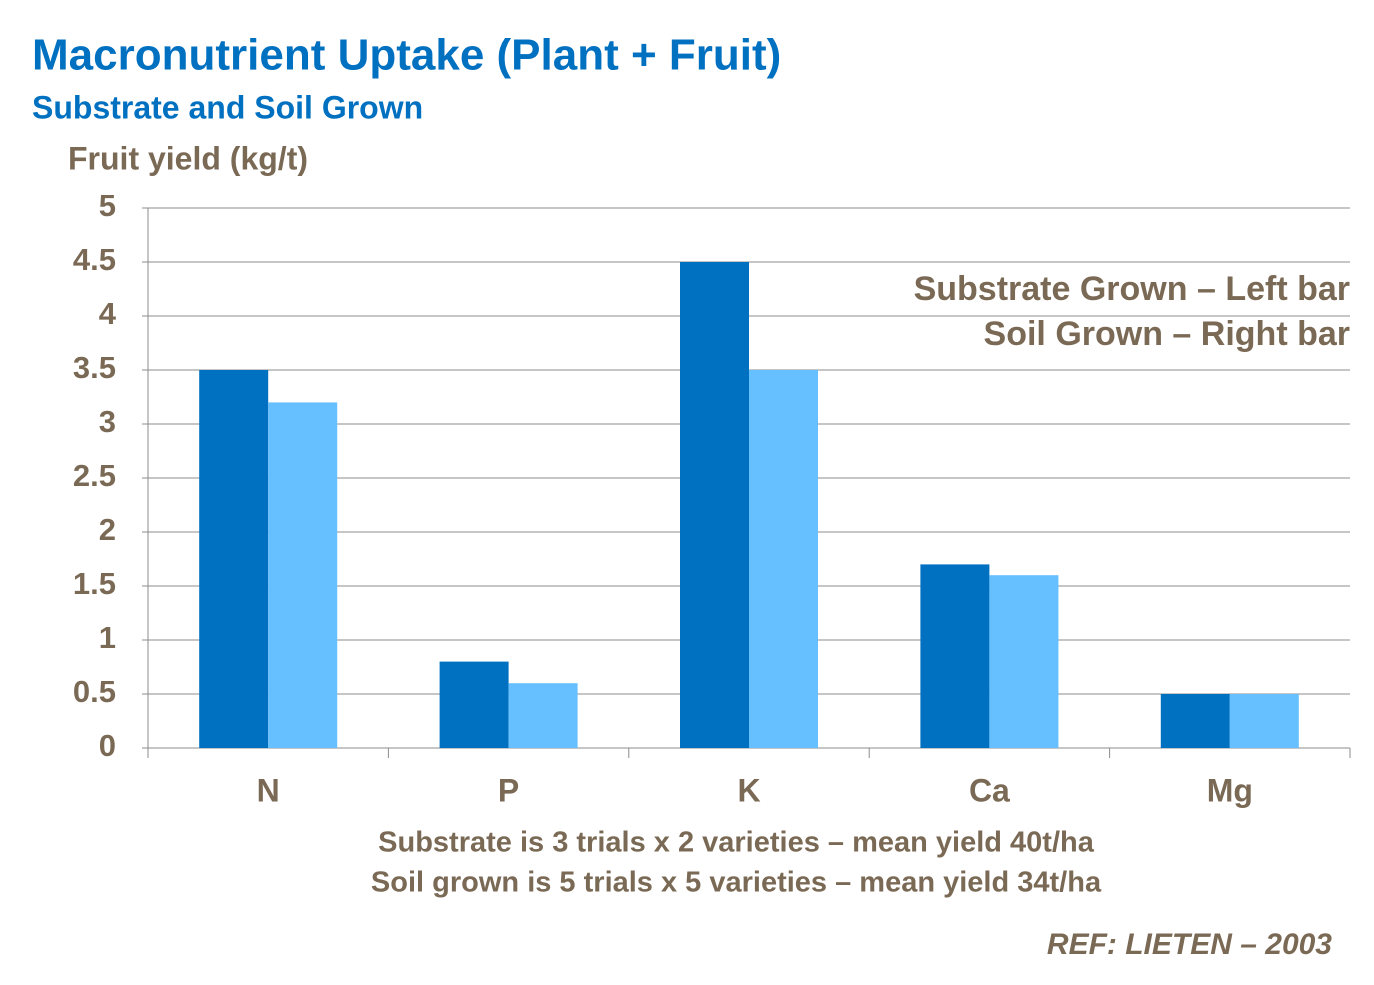  I want to click on y-tick-label: 5, so click(107, 205).